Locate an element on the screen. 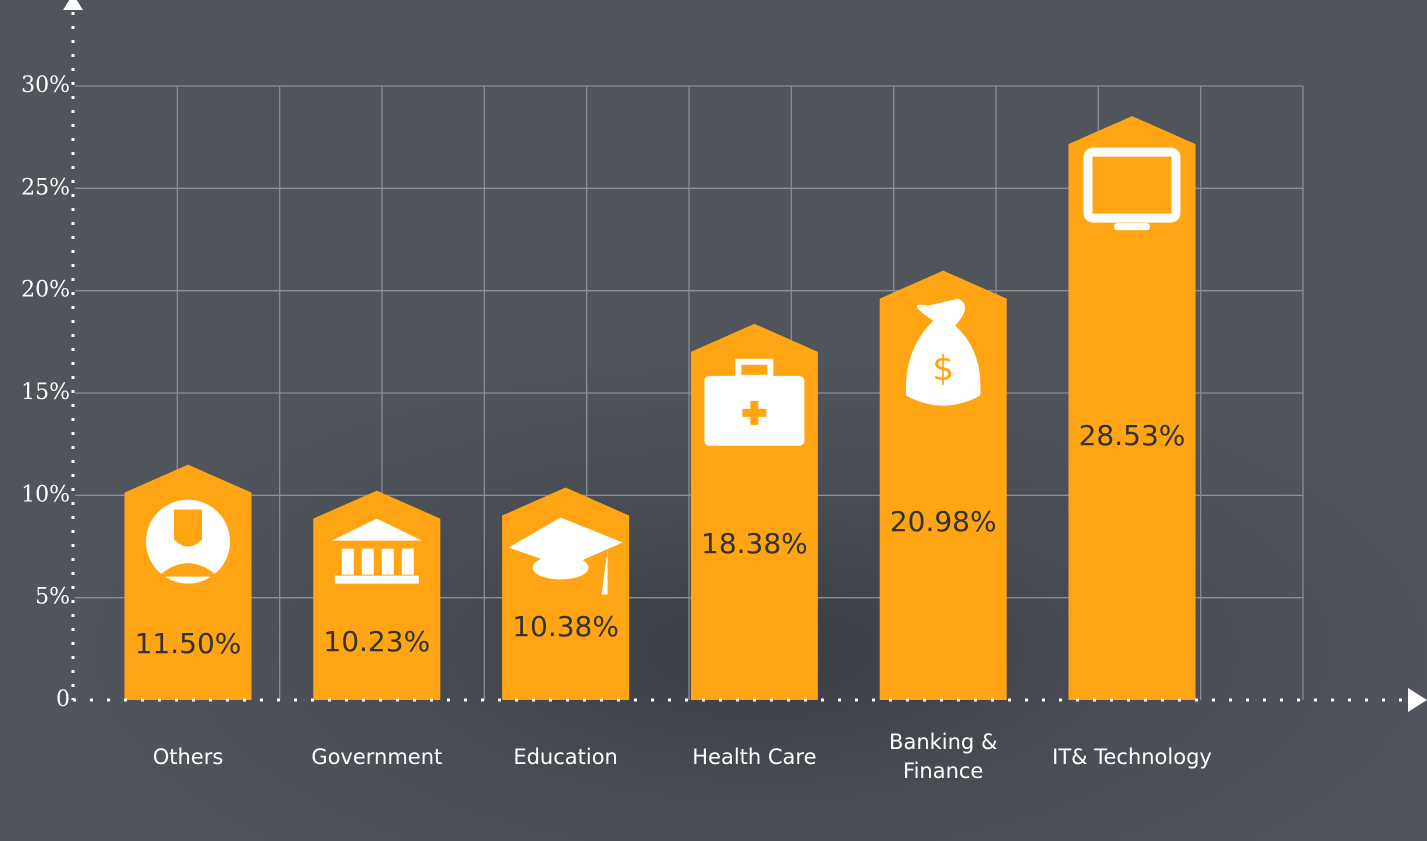 The image size is (1427, 841). y-tick-label: 10% is located at coordinates (45, 494).